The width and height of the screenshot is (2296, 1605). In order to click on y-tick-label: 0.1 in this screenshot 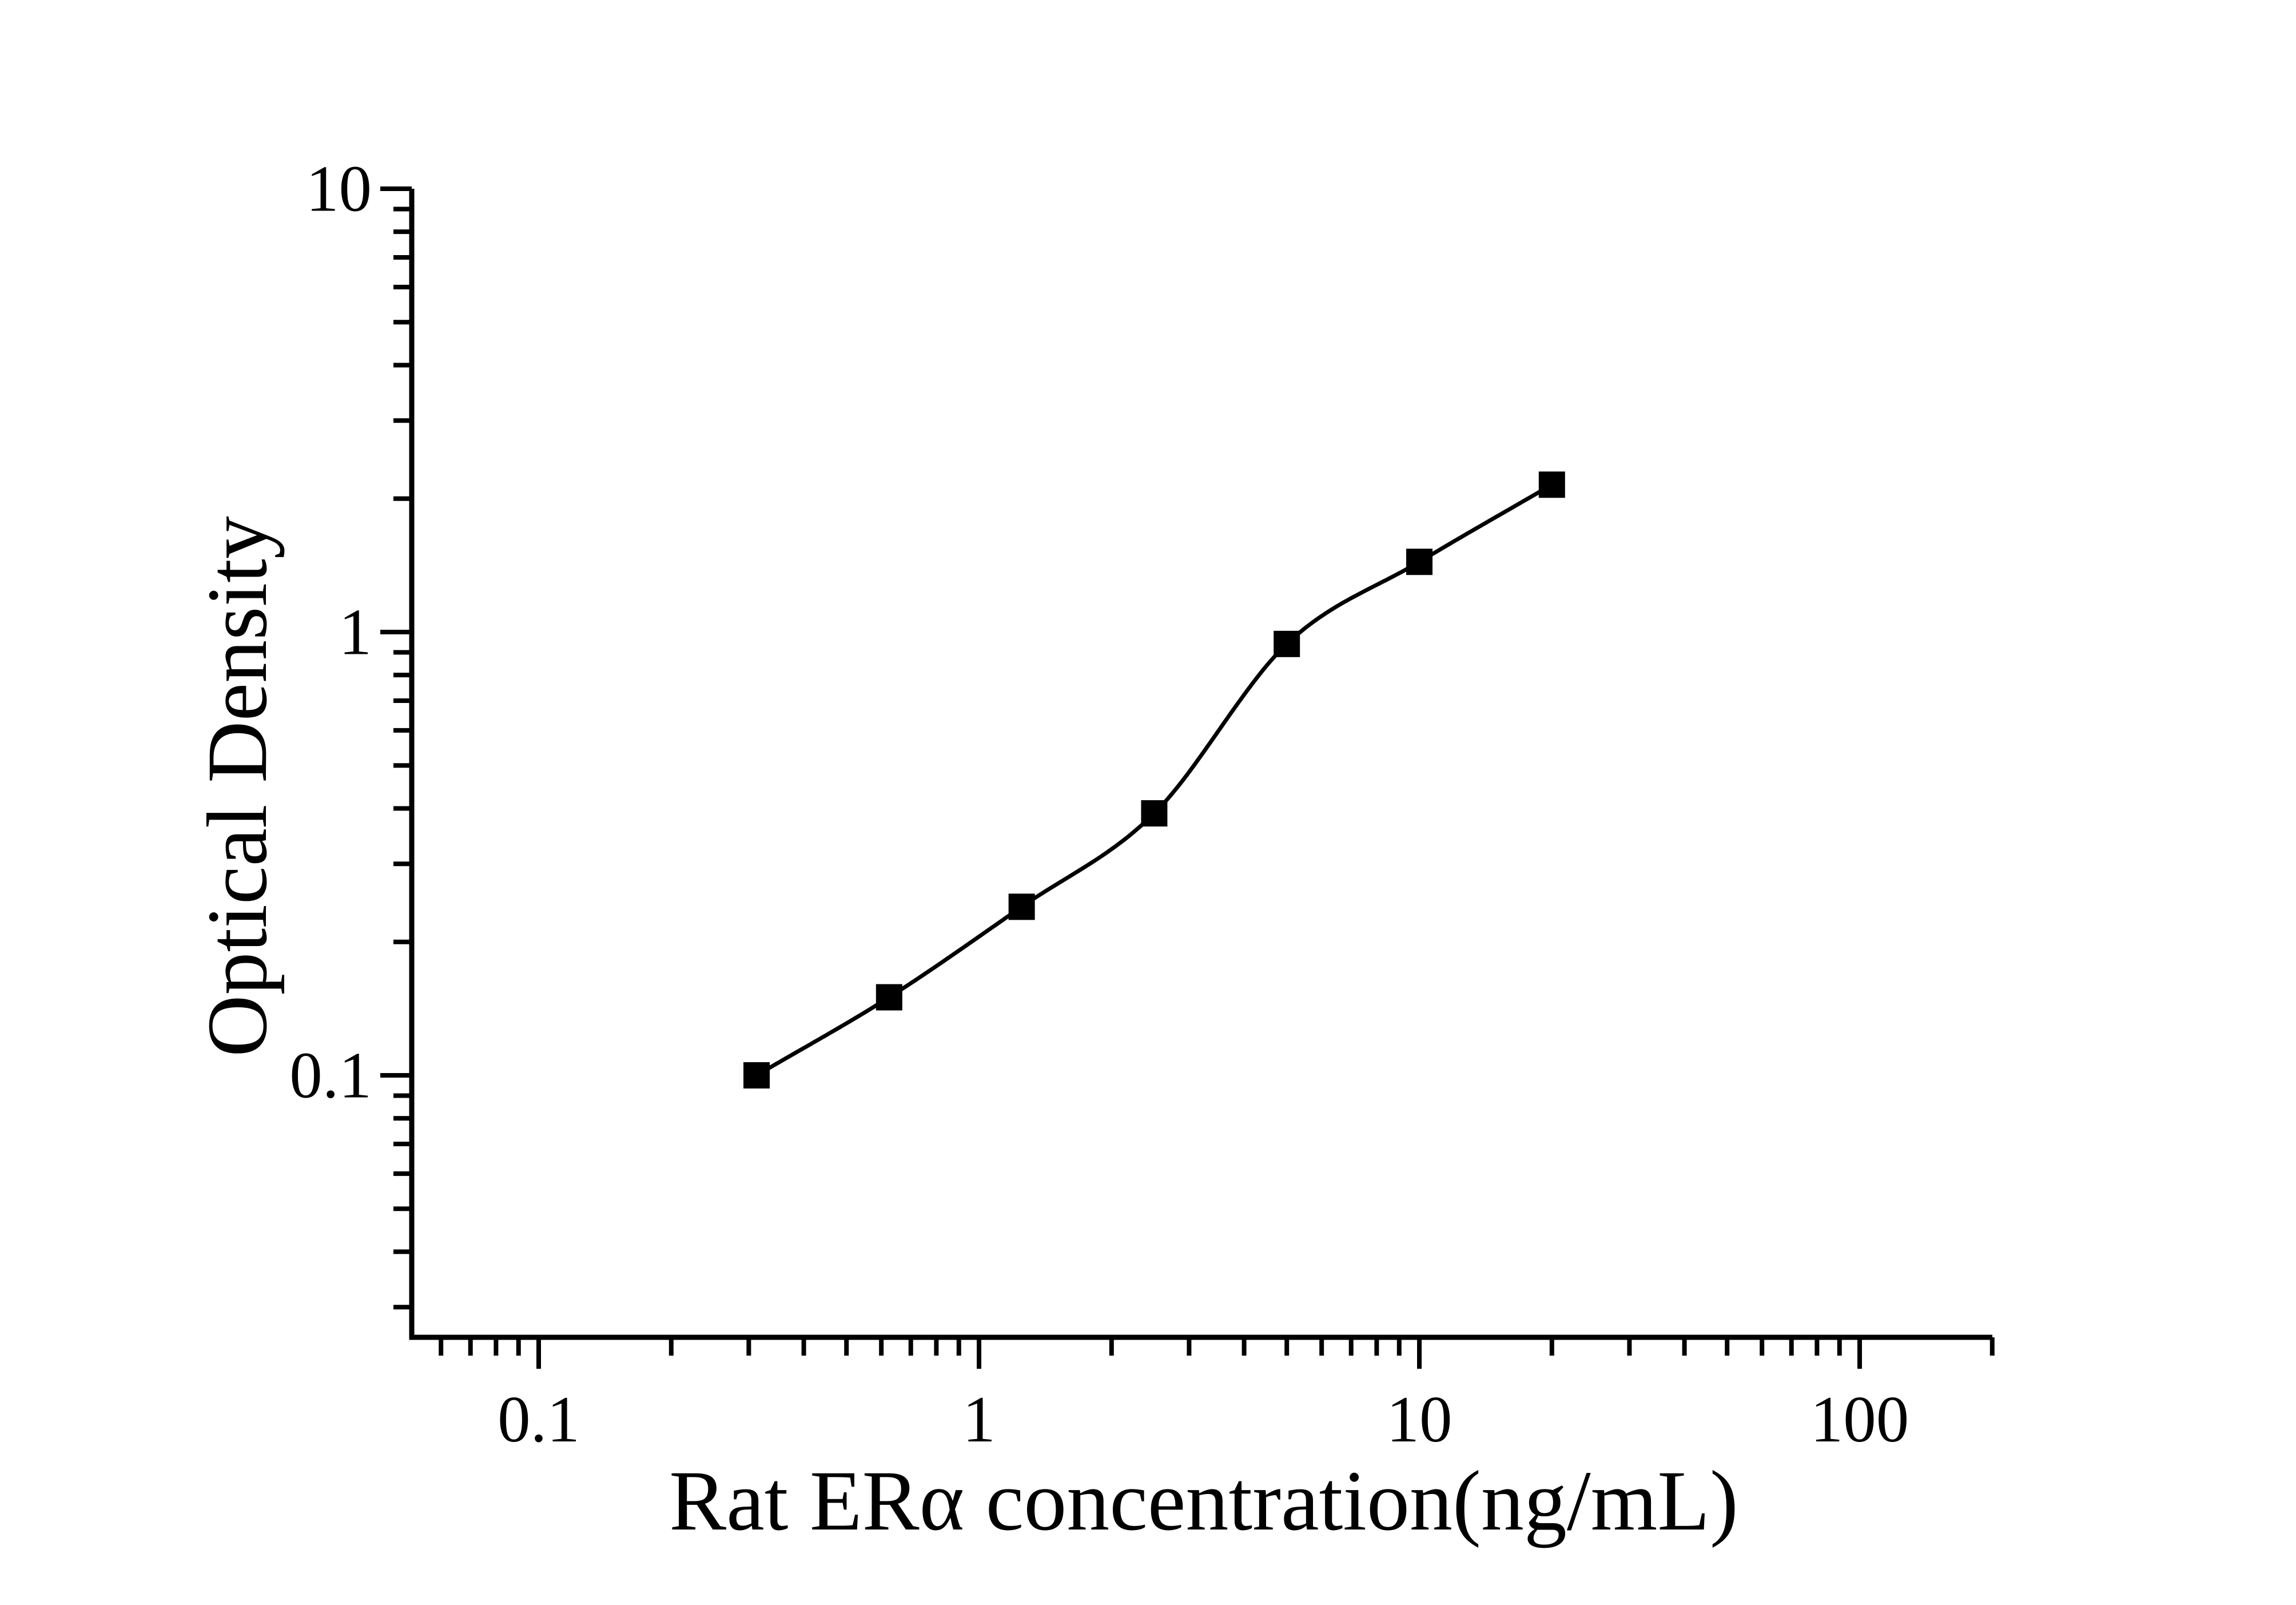, I will do `click(330, 1075)`.